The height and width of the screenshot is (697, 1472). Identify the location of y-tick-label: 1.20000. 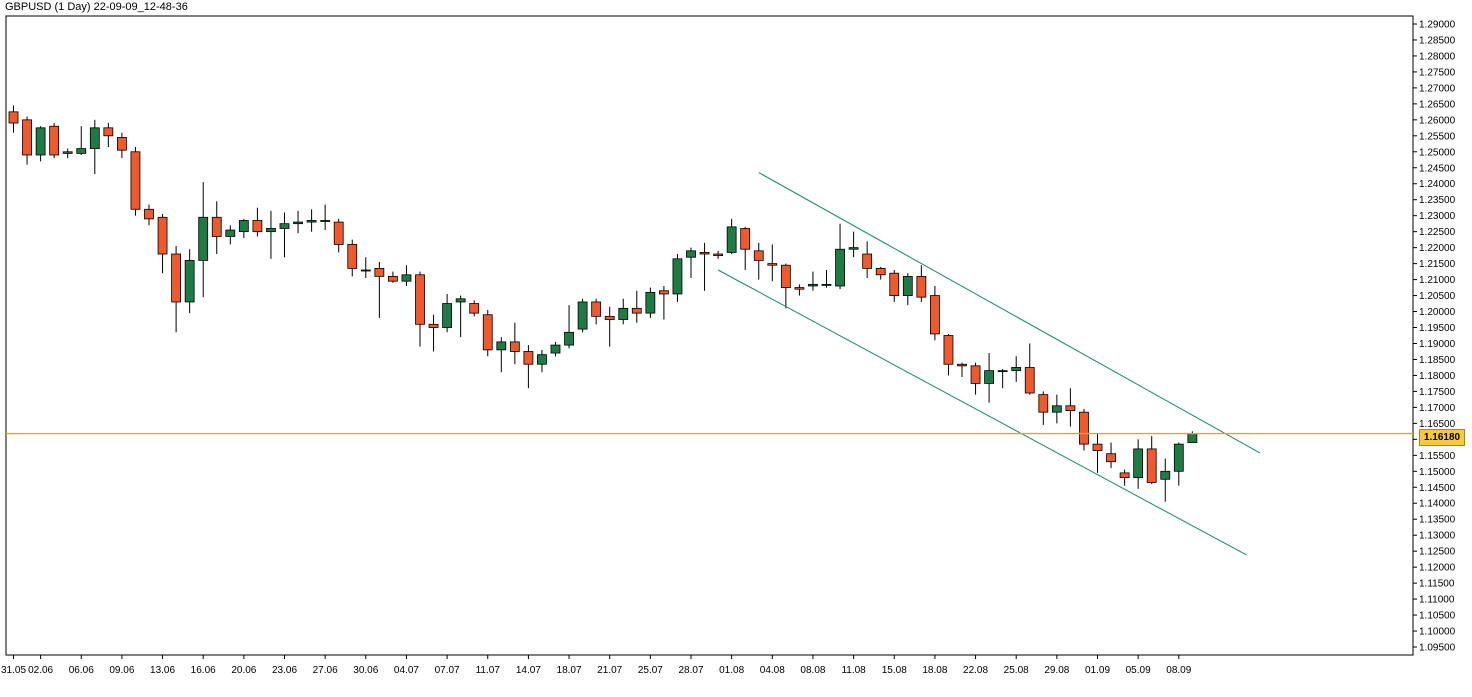
(1437, 312).